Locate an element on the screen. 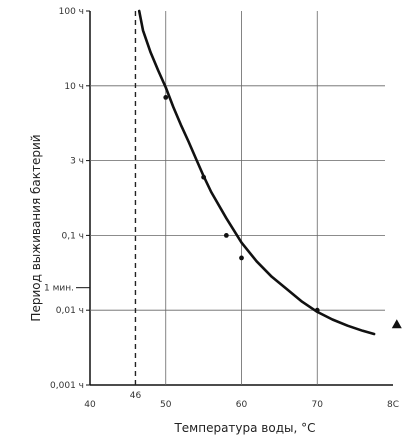  y-tick-label: 3 ч is located at coordinates (77, 162).